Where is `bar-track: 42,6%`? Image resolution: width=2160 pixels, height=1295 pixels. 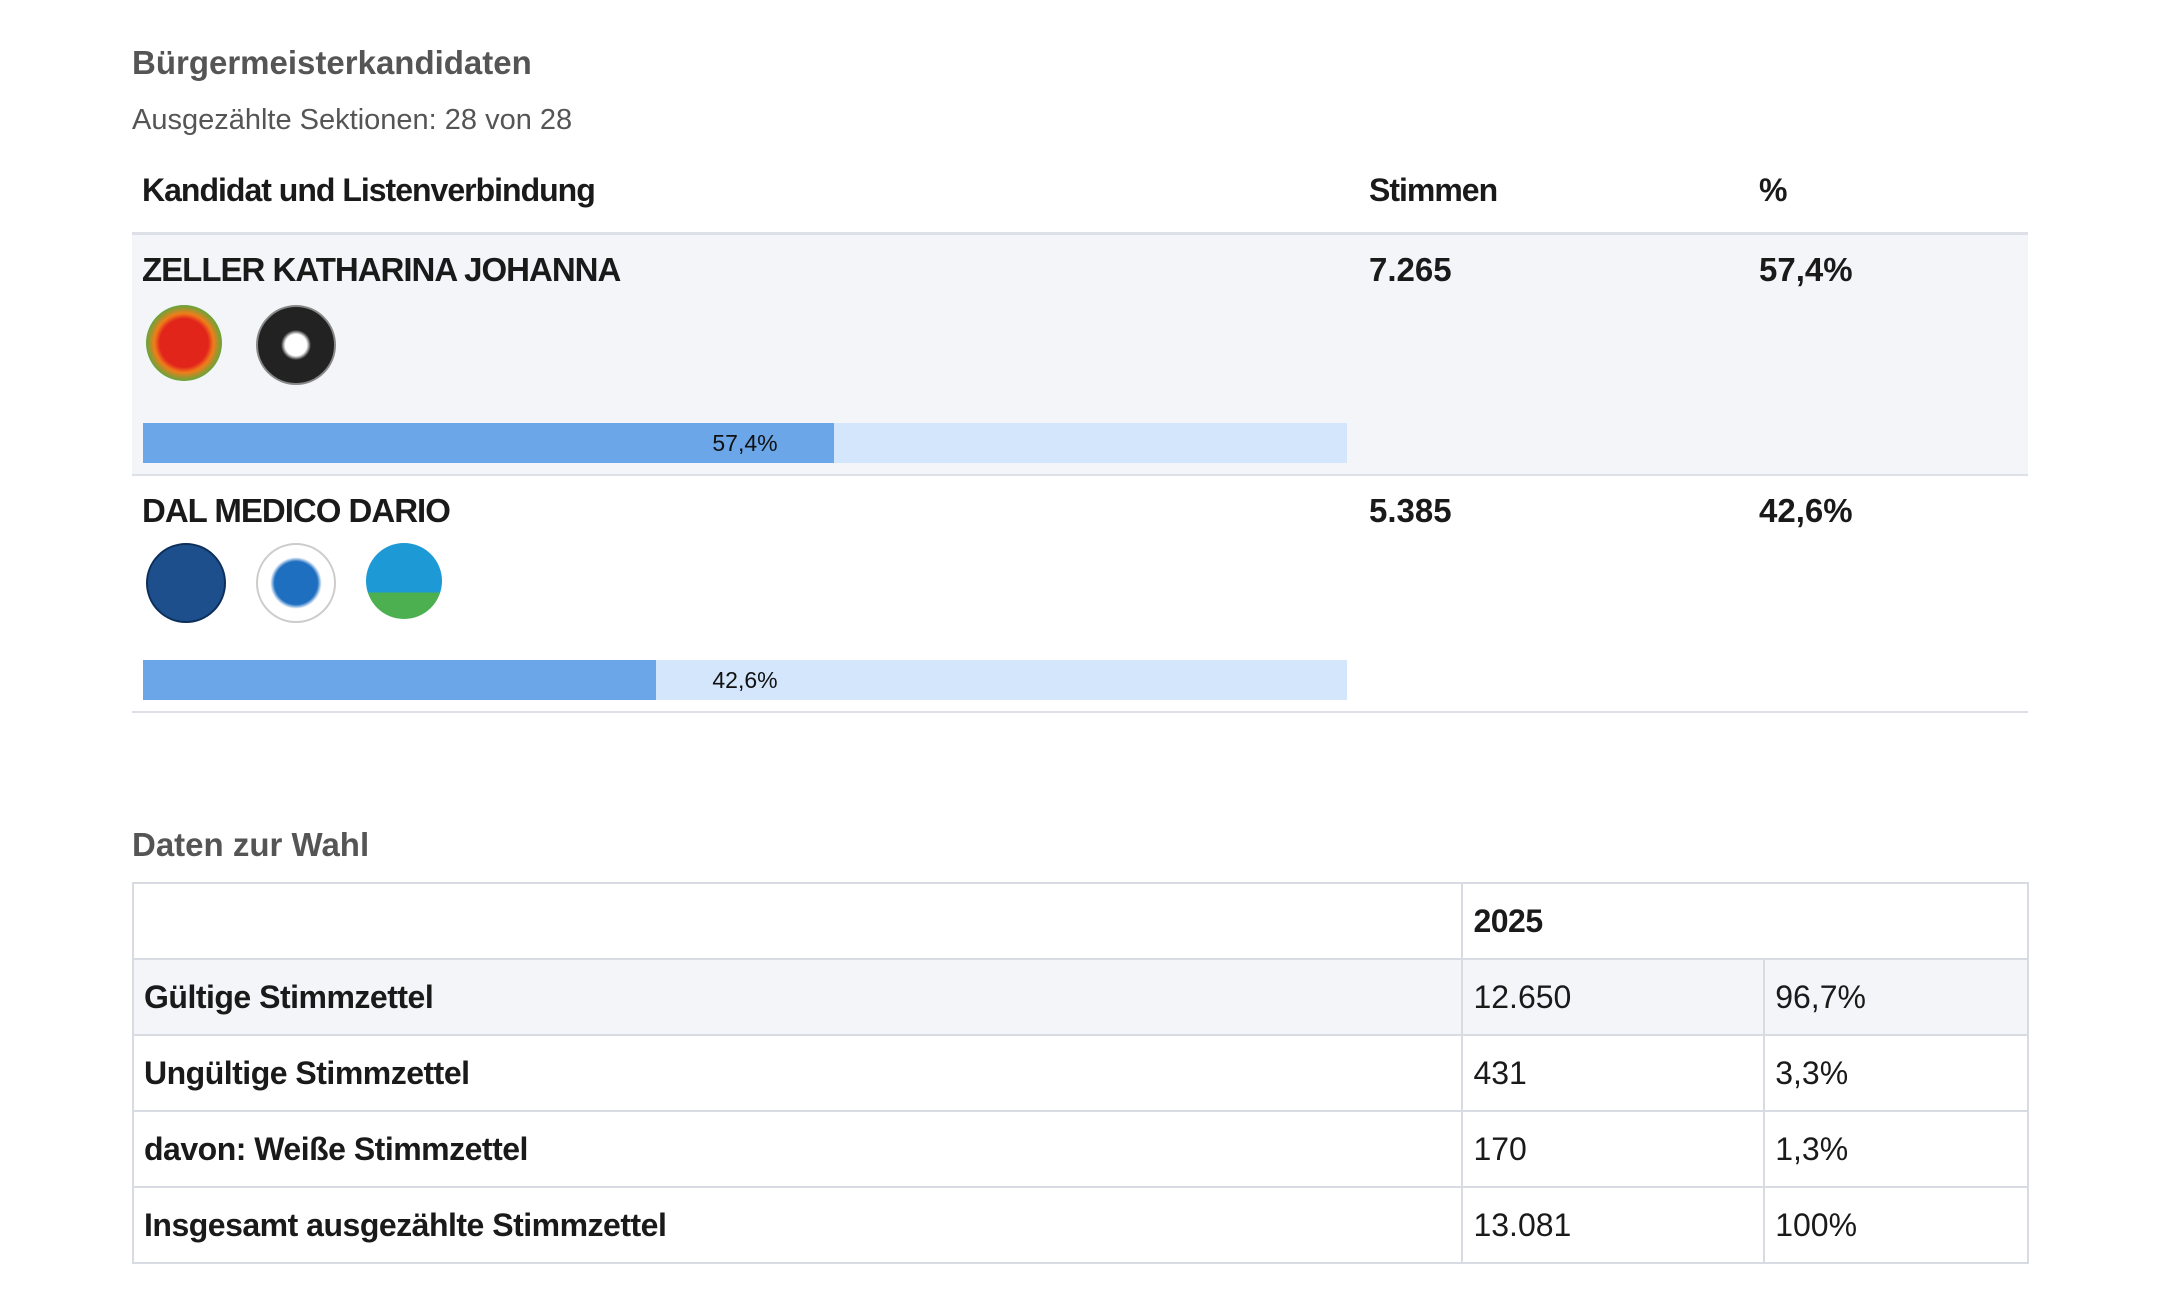
bar-track: 42,6% is located at coordinates (745, 680).